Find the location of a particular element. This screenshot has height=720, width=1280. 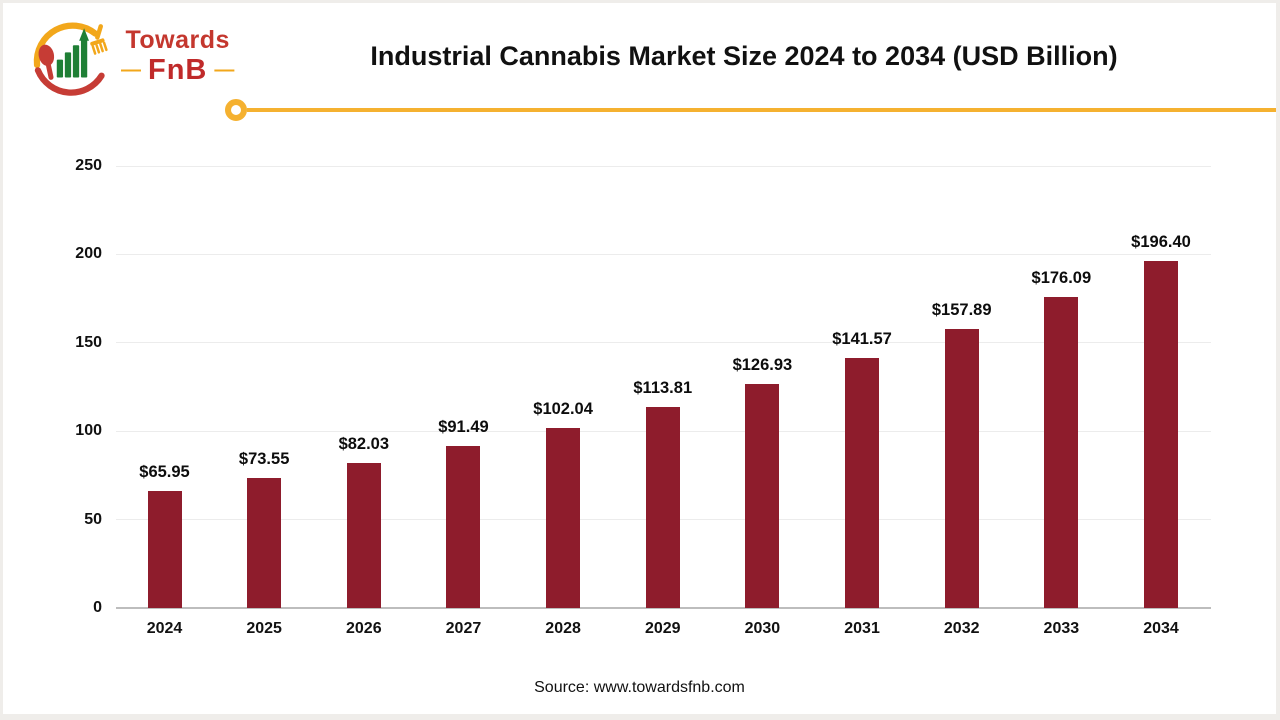

x-tick-label-2025: 2025 is located at coordinates (264, 628).